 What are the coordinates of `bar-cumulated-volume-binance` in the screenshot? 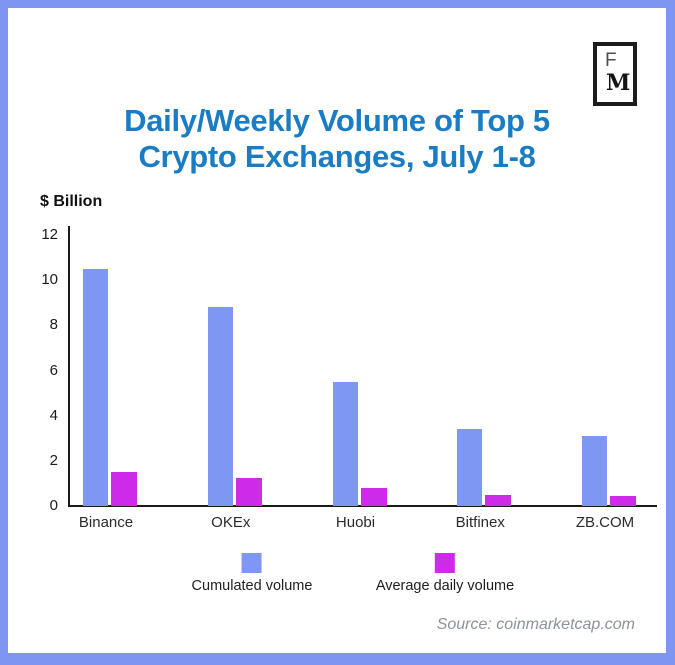 It's located at (95, 387).